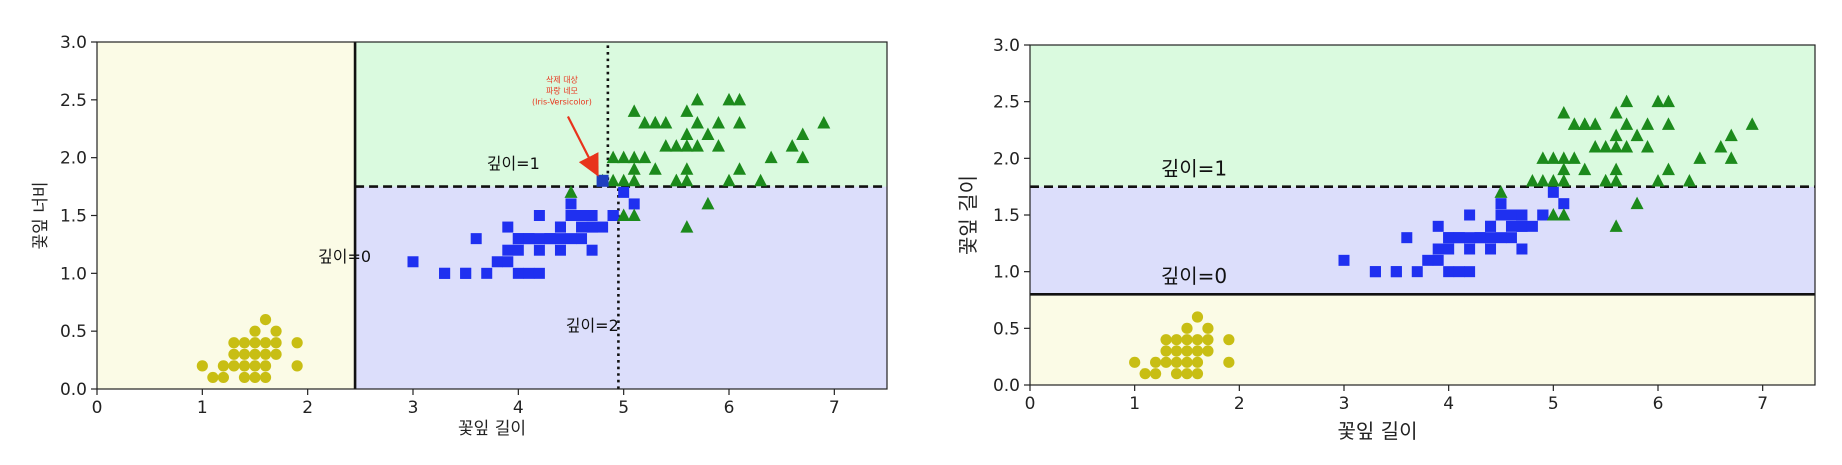  I want to click on y-tick-label: 1.0, so click(1006, 273).